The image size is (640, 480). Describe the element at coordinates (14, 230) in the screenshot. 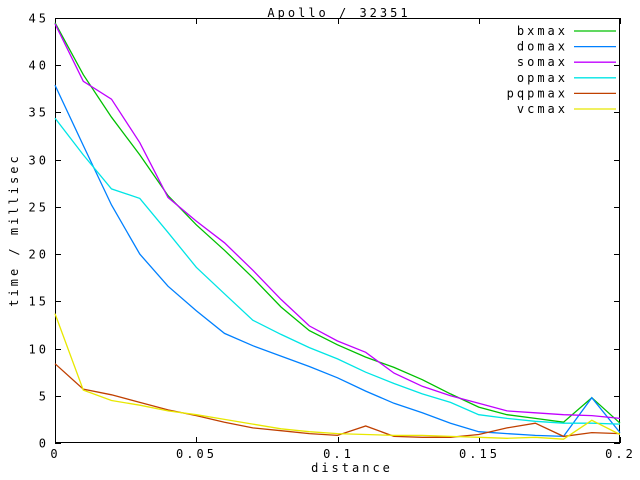

I see `y-axis-label: time / millisec` at that location.